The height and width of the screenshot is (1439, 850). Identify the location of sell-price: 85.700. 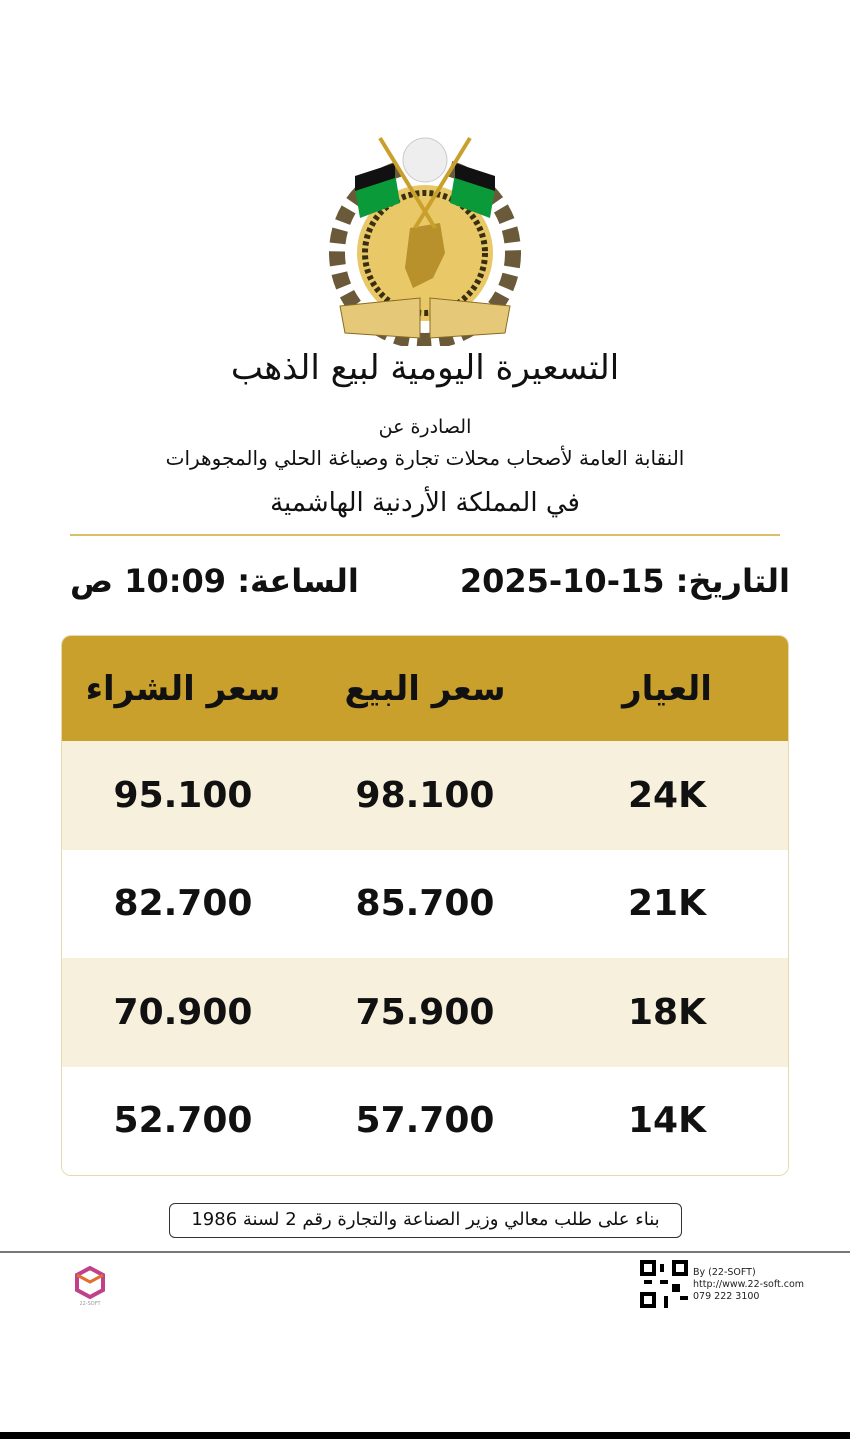
(425, 904).